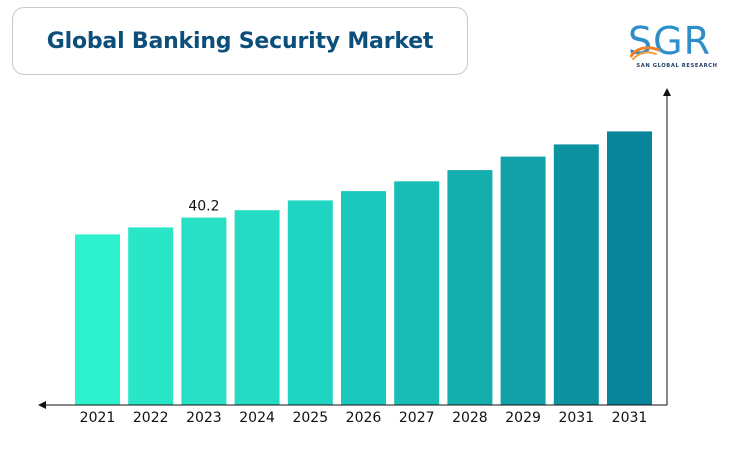 The width and height of the screenshot is (735, 450). What do you see at coordinates (204, 418) in the screenshot?
I see `x-tick-label: 2023` at bounding box center [204, 418].